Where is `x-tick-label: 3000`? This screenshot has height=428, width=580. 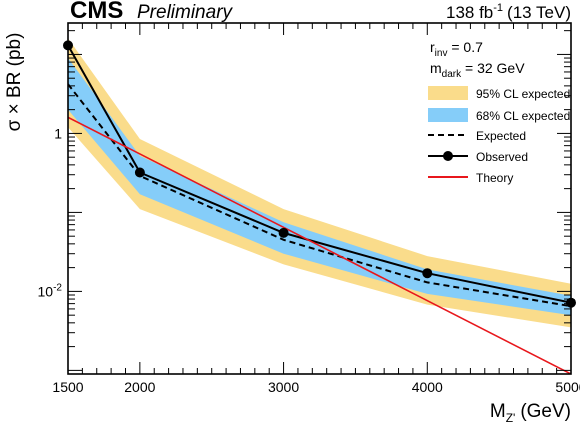 x-tick-label: 3000 is located at coordinates (283, 387).